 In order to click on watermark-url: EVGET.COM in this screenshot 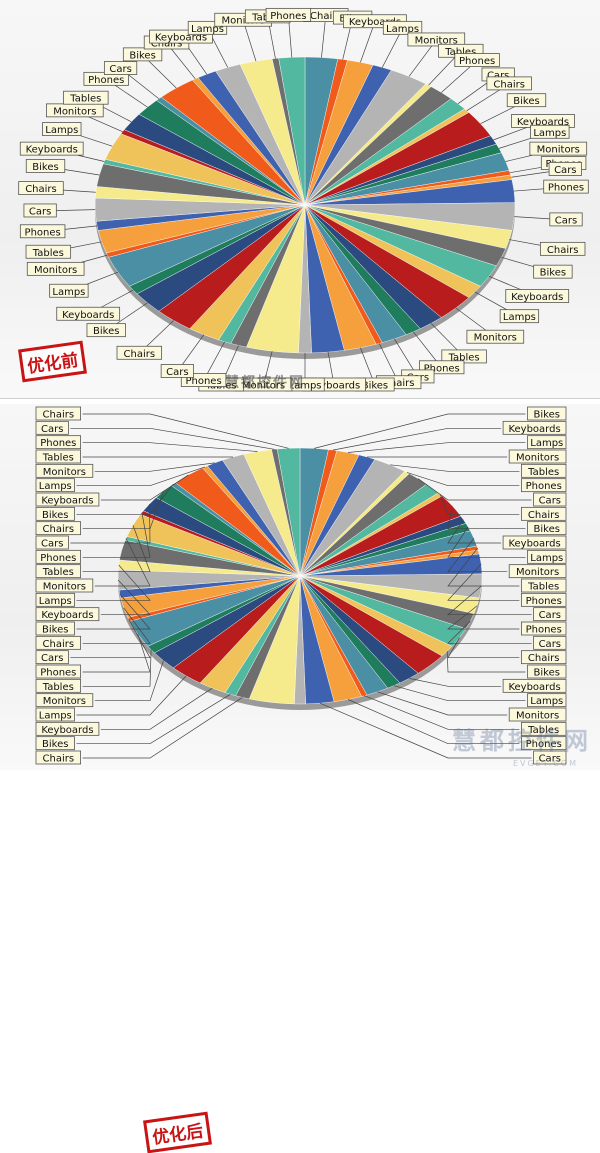, I will do `click(545, 763)`.